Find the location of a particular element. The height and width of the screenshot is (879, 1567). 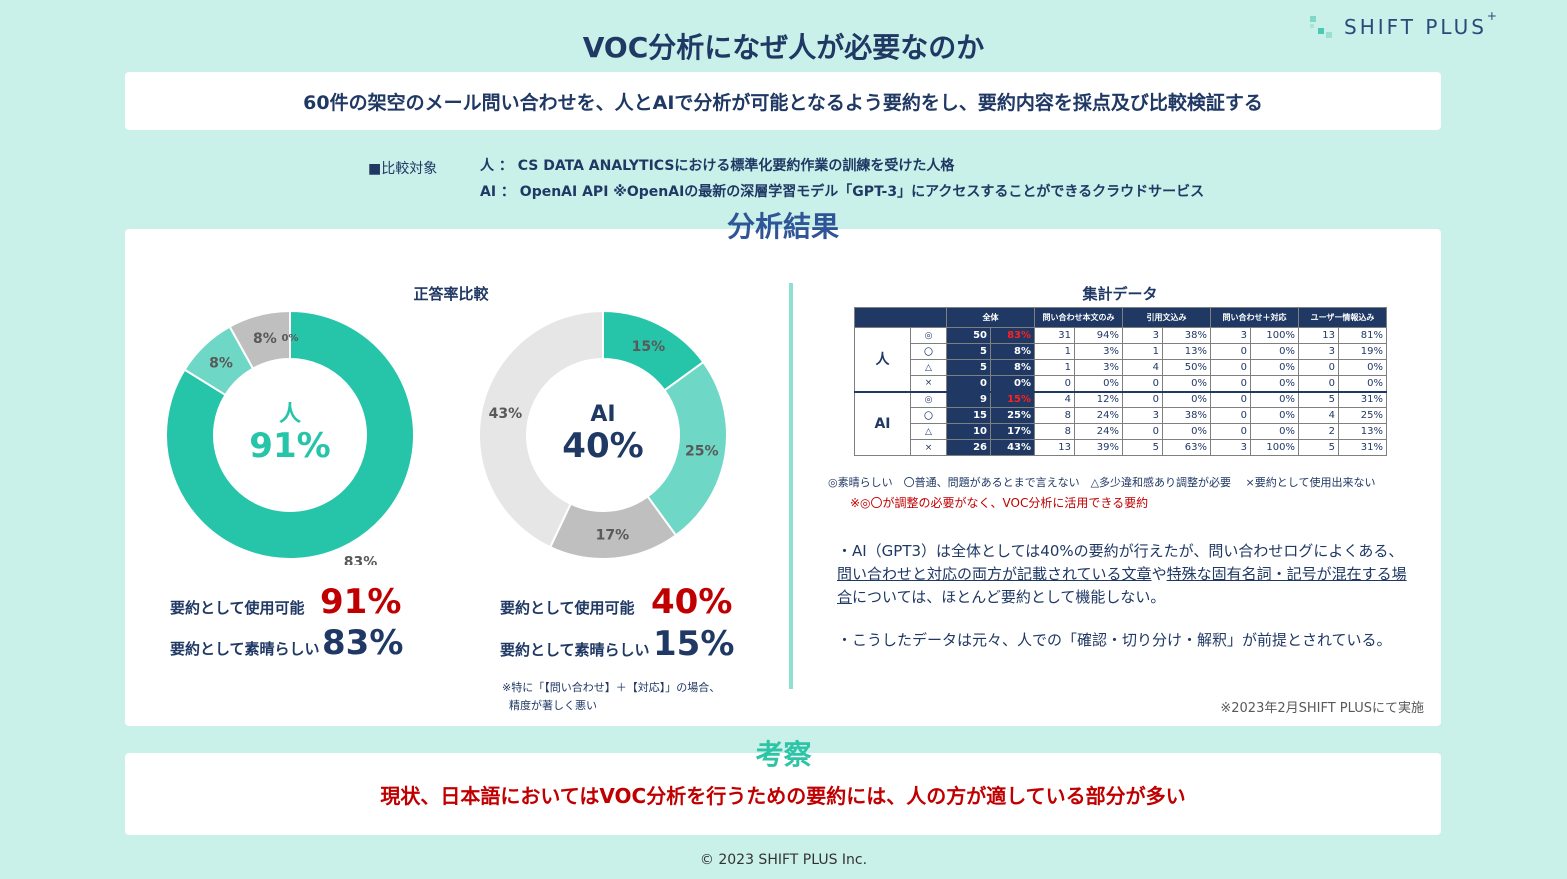

table-cell-percent: 17% is located at coordinates (1012, 431).